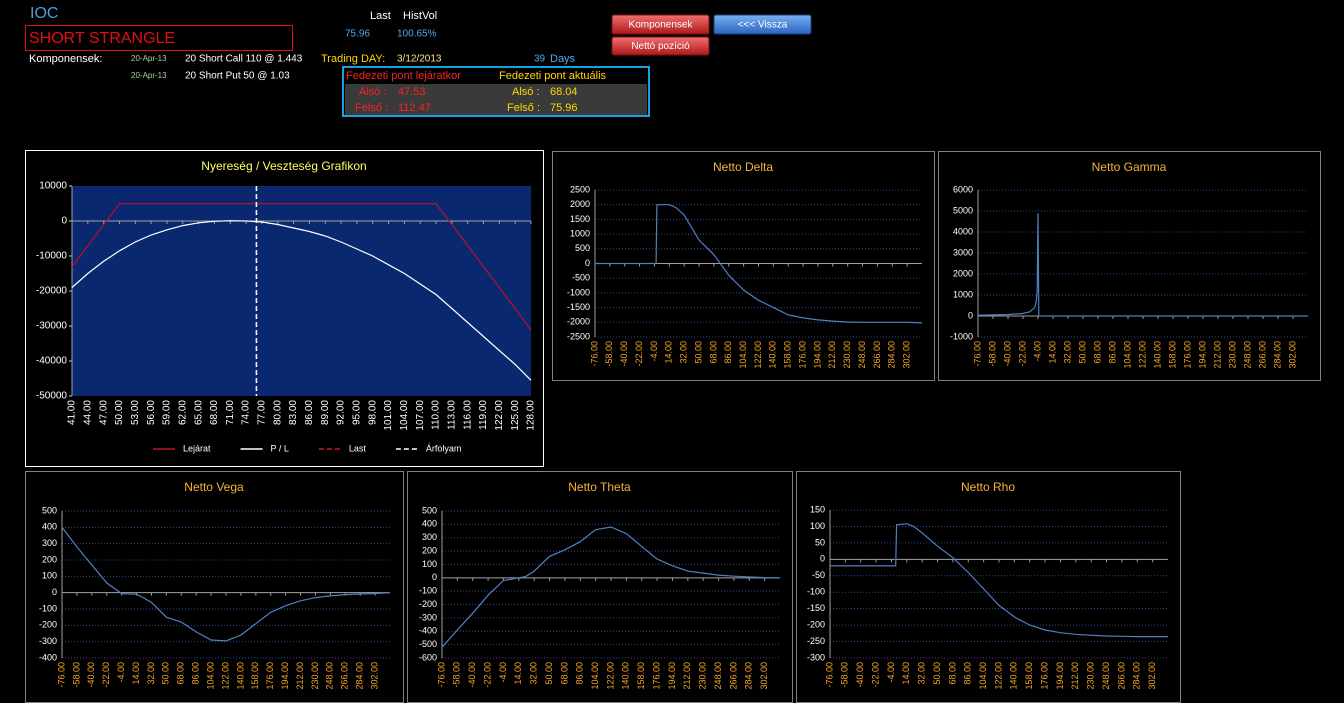 This screenshot has width=1344, height=703. What do you see at coordinates (417, 34) in the screenshot?
I see `histvol-value: 100.65%` at bounding box center [417, 34].